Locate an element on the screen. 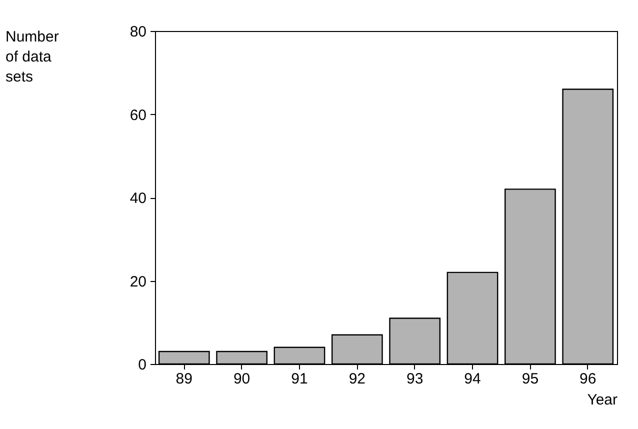 The image size is (638, 429). x-tick-label: 91 is located at coordinates (299, 379).